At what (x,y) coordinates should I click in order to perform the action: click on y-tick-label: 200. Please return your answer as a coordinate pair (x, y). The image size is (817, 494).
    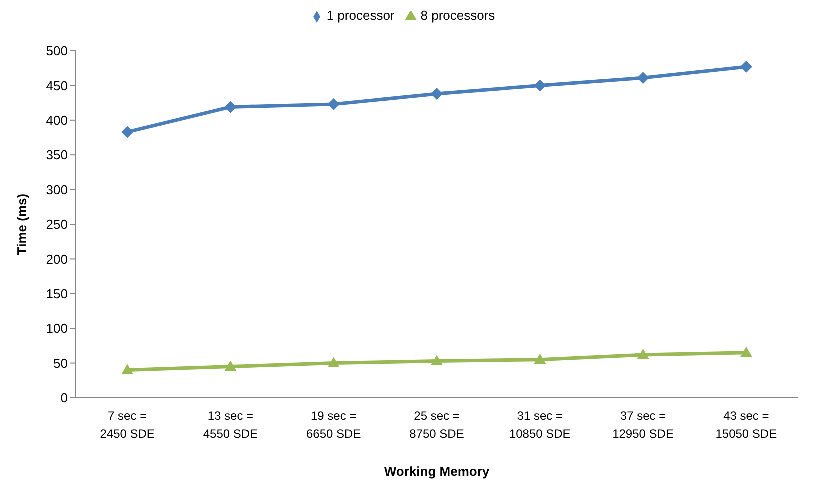
    Looking at the image, I should click on (57, 259).